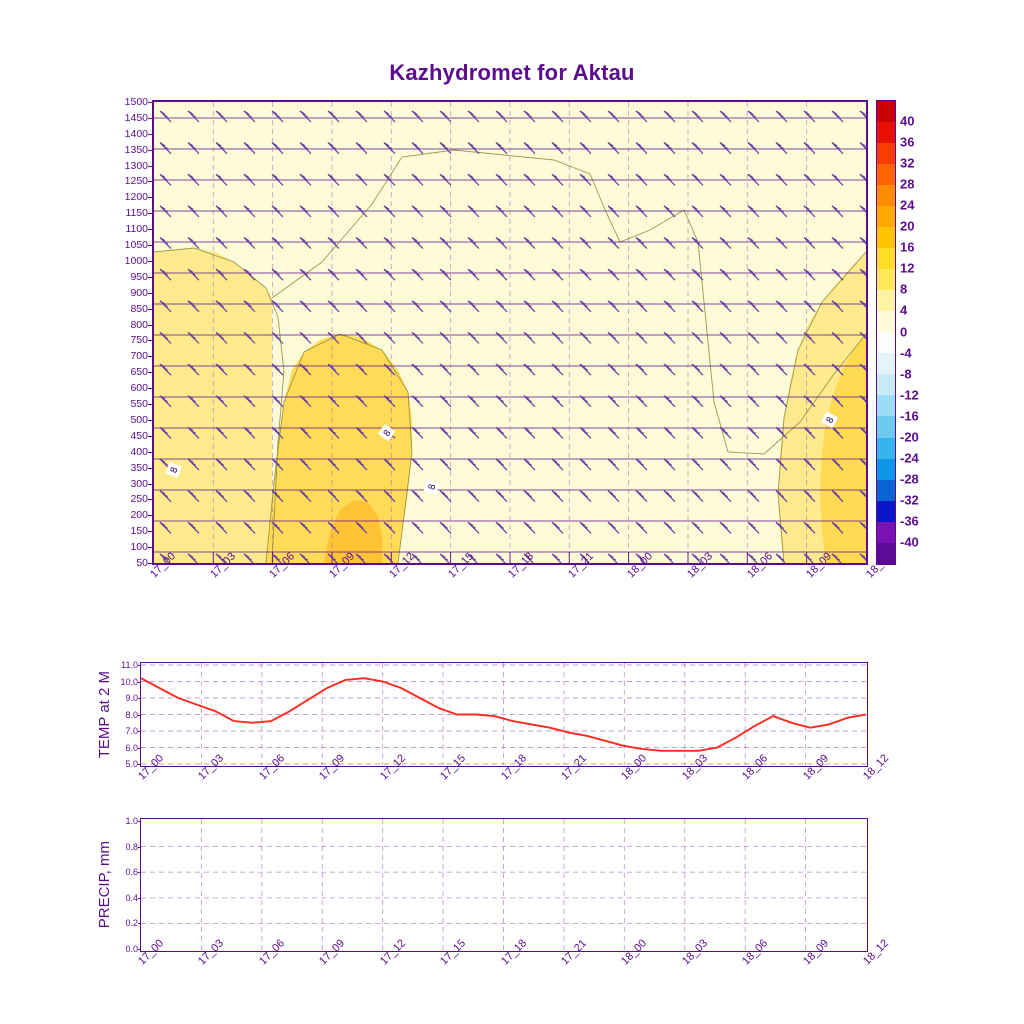 The image size is (1024, 1024). What do you see at coordinates (139, 515) in the screenshot?
I see `y-tick-label: 200` at bounding box center [139, 515].